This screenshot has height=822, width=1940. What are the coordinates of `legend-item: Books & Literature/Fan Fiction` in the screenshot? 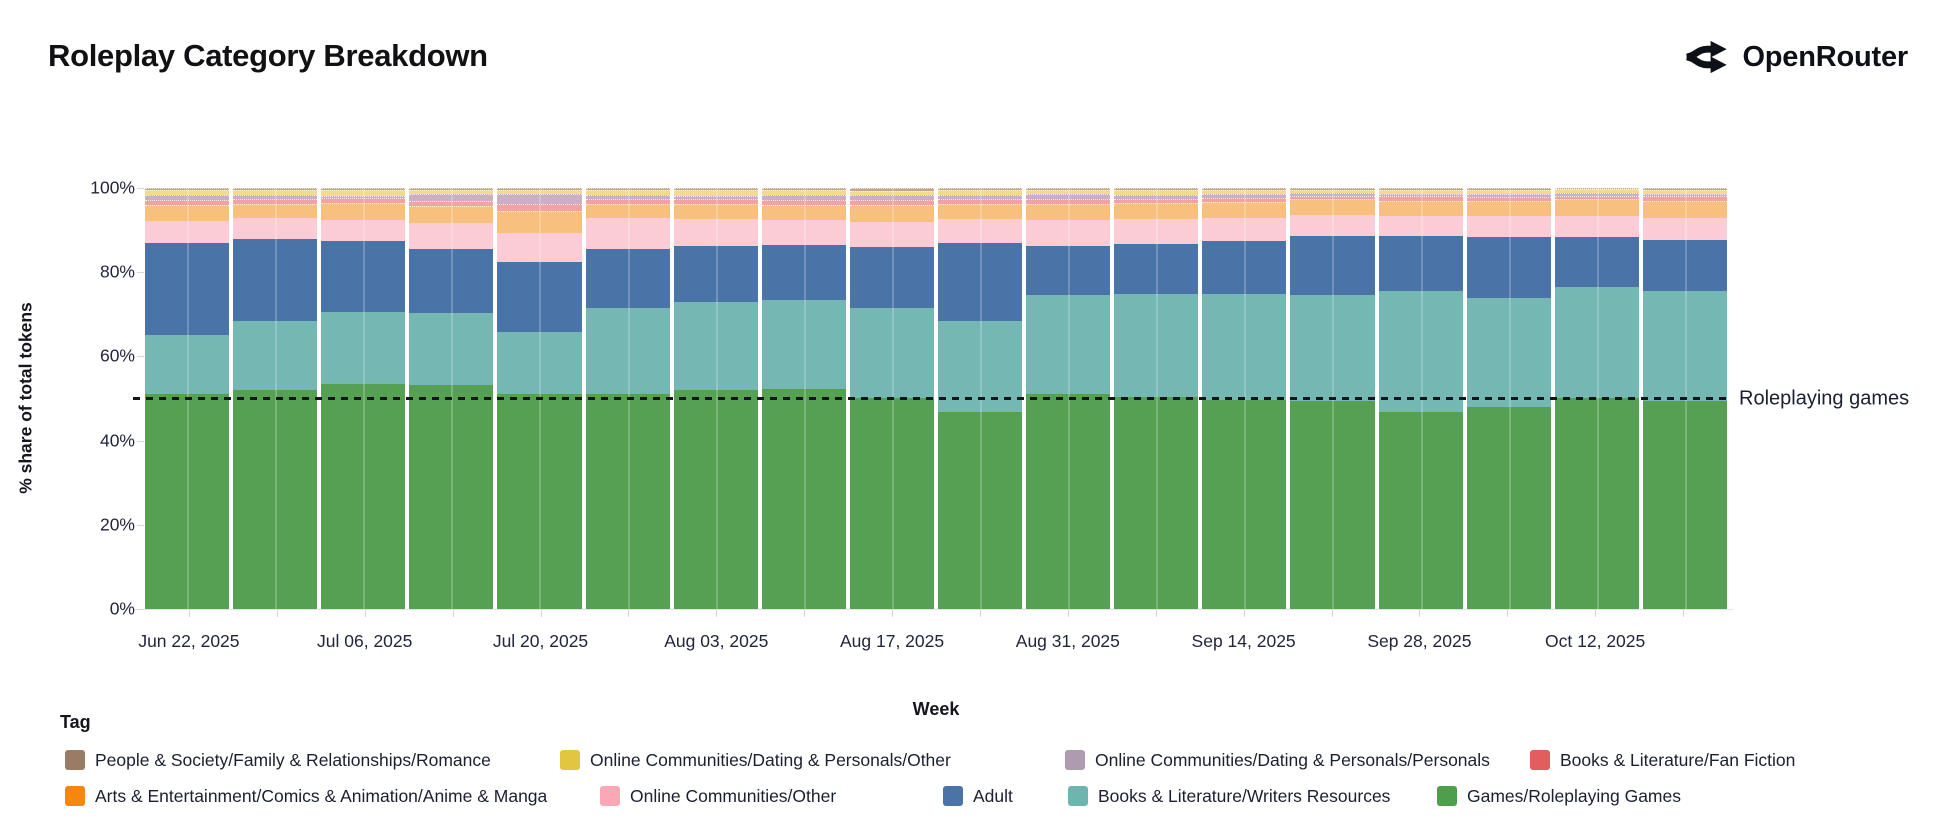 It's located at (1662, 760).